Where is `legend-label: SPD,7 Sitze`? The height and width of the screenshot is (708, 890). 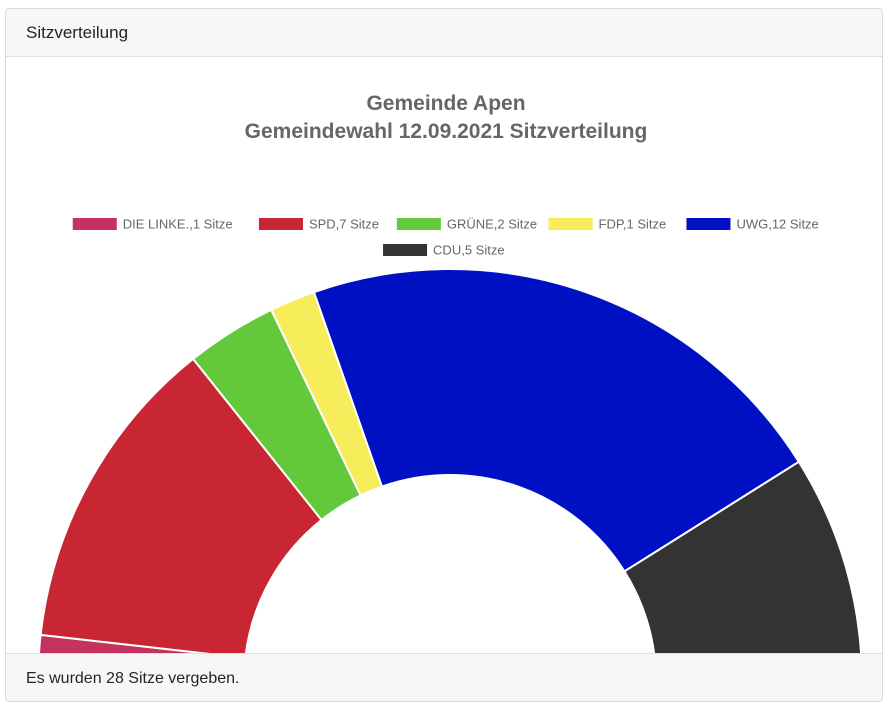 legend-label: SPD,7 Sitze is located at coordinates (344, 224).